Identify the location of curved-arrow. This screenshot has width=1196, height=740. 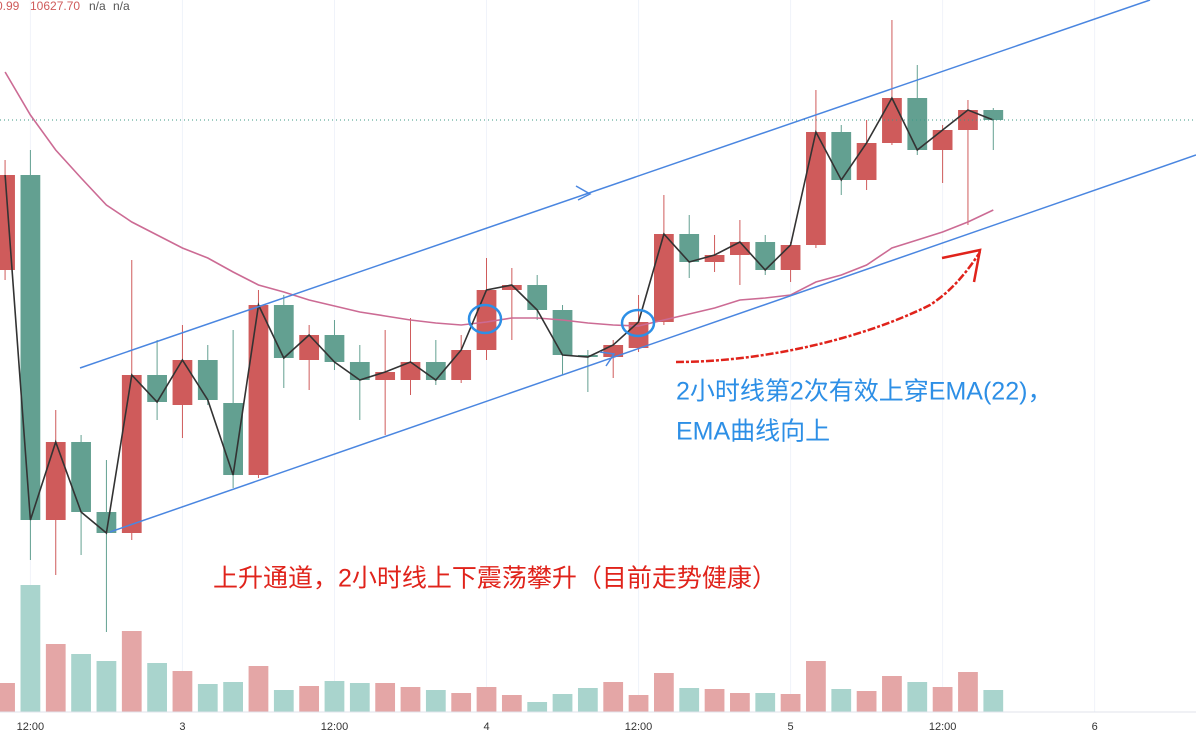
(828, 307).